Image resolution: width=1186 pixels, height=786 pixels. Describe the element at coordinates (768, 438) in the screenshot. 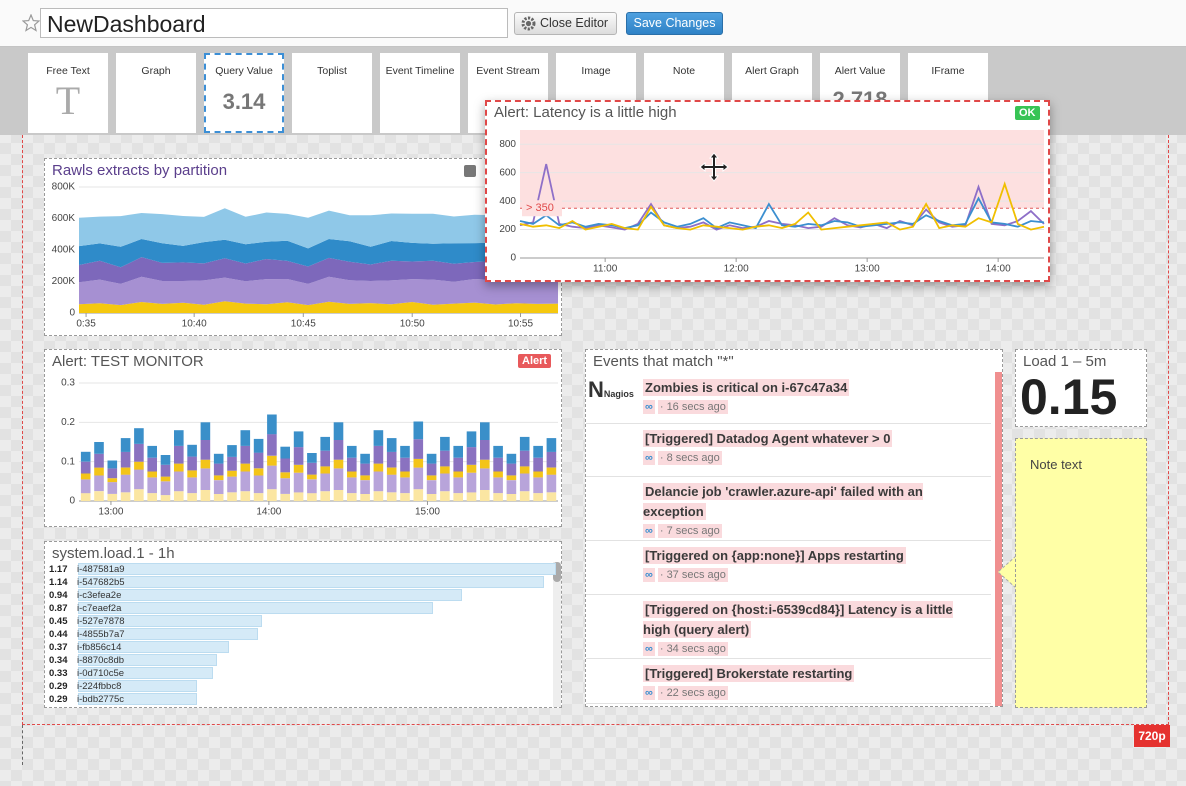

I see `event-title: [Triggered] Datadog Agent whatever > 0` at that location.